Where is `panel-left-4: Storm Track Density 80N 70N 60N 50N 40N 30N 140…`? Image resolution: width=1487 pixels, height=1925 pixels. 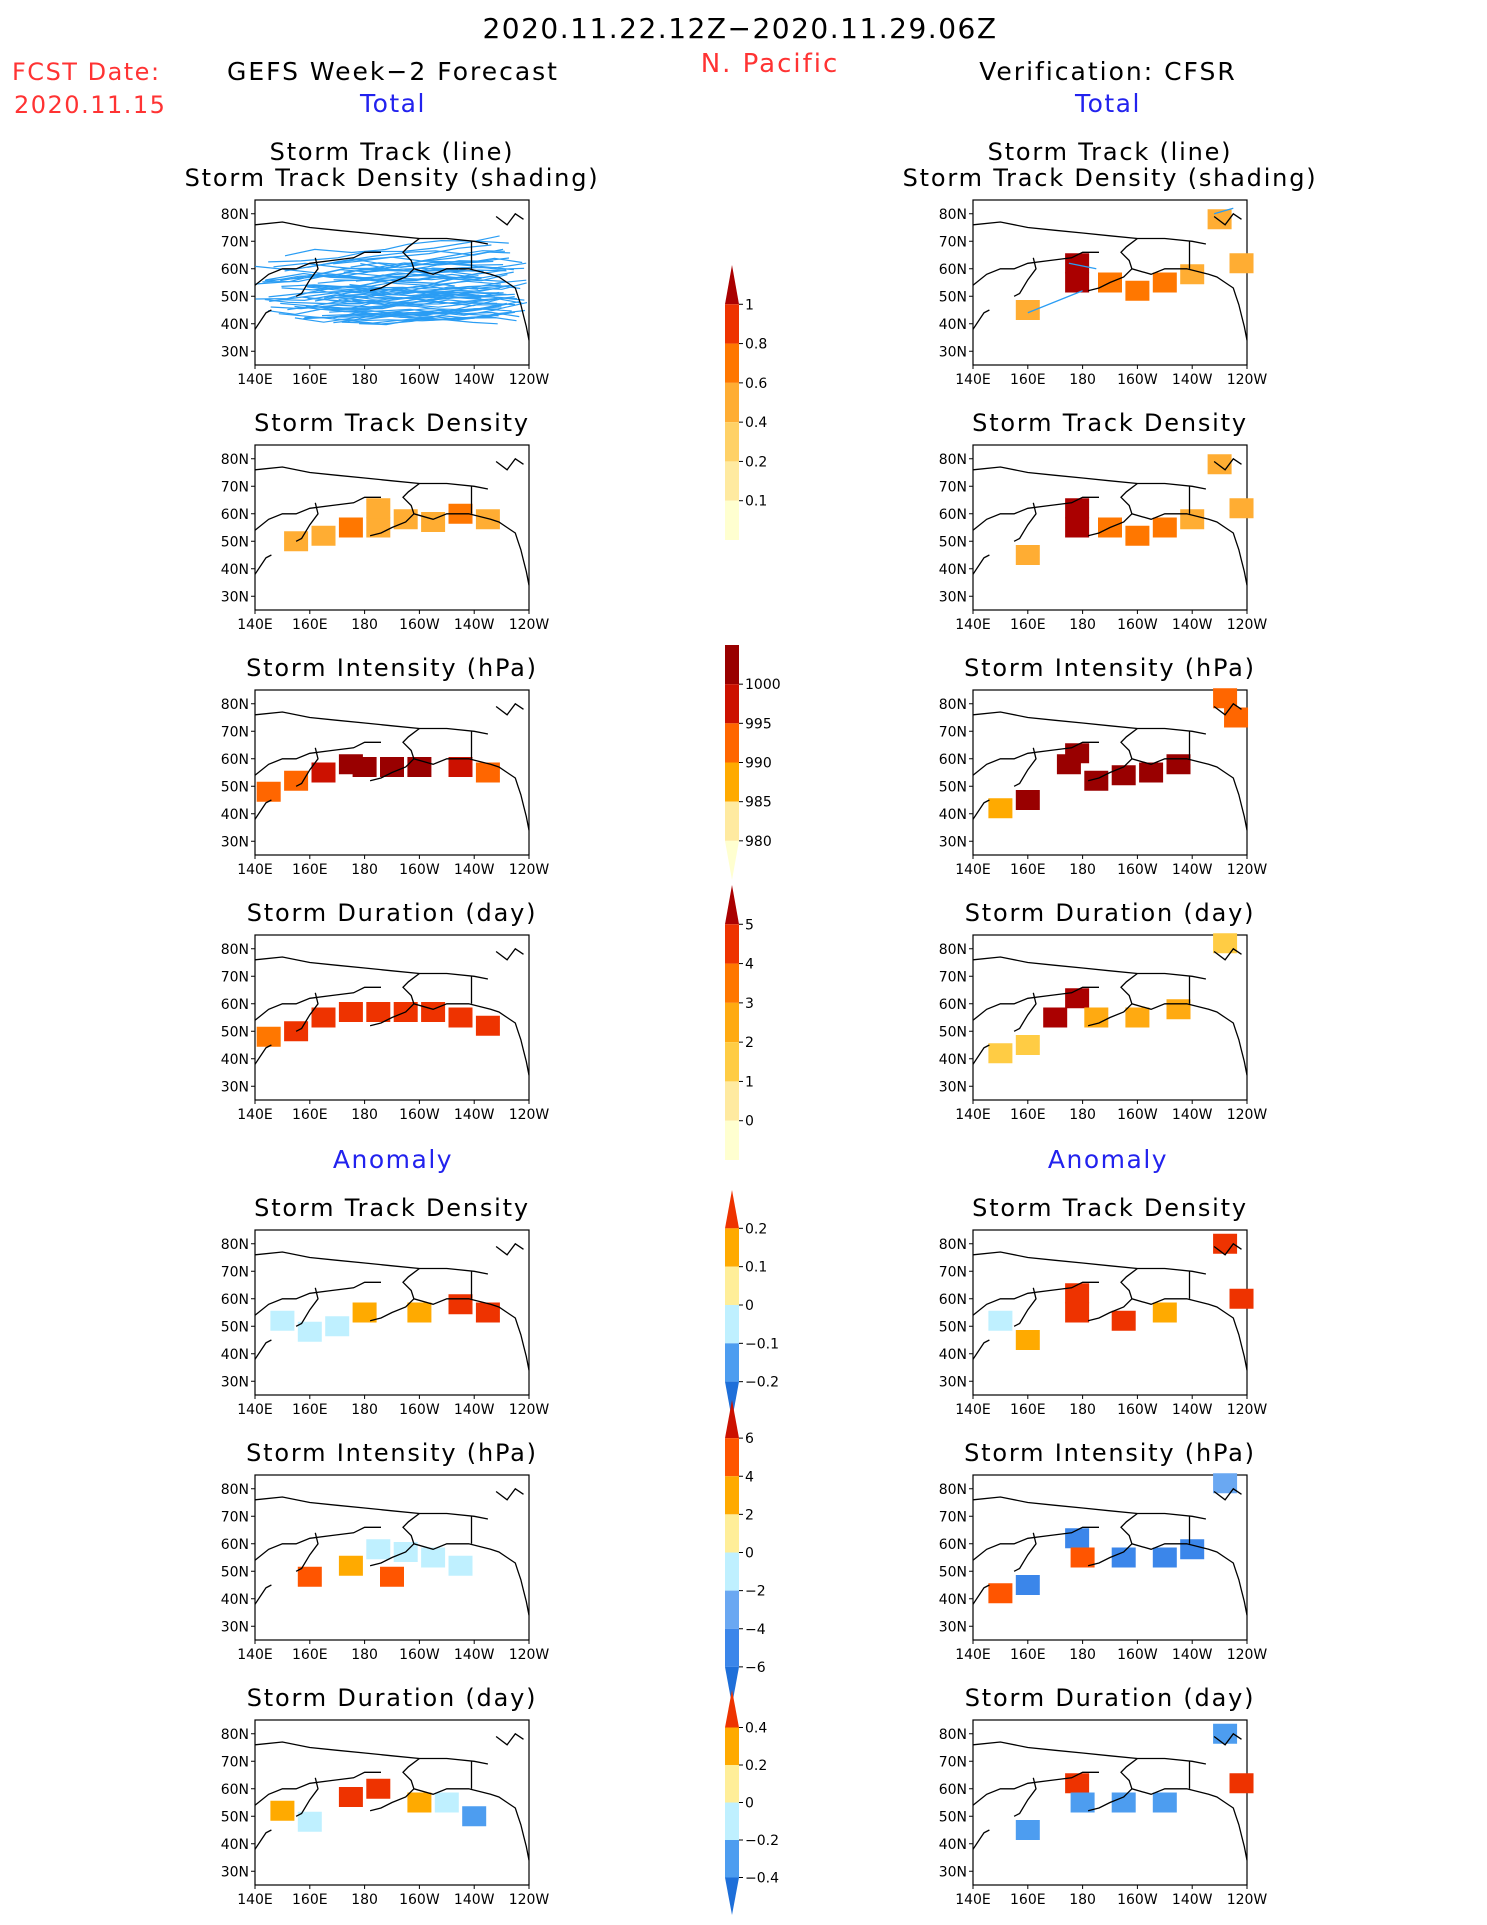
panel-left-4: Storm Track Density 80N 70N 60N 50N 40N 30N 140… is located at coordinates (385, 1306).